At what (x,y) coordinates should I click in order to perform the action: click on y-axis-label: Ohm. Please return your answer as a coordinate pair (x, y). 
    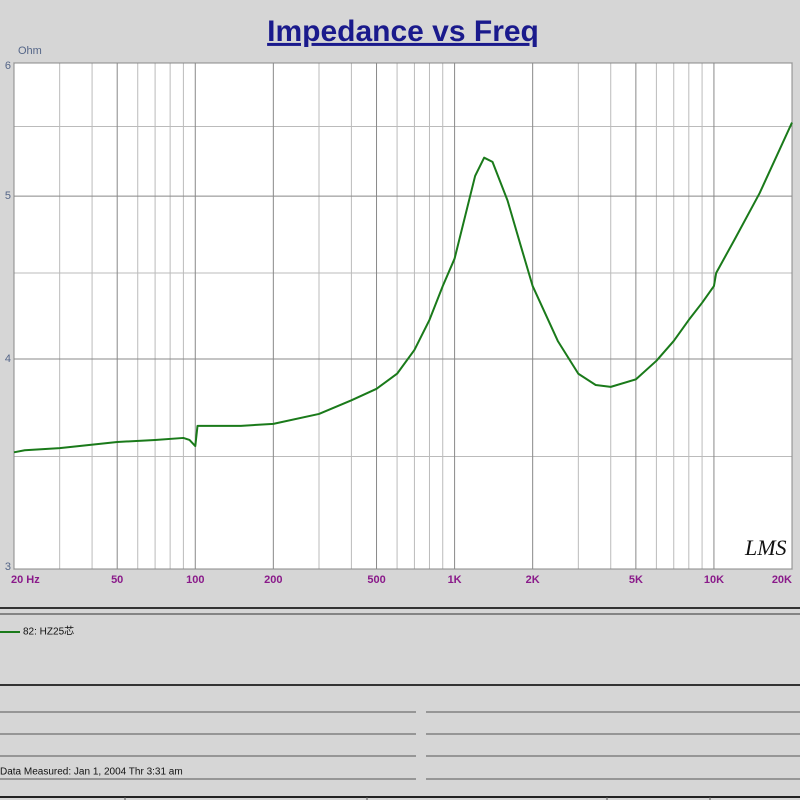
    Looking at the image, I should click on (30, 51).